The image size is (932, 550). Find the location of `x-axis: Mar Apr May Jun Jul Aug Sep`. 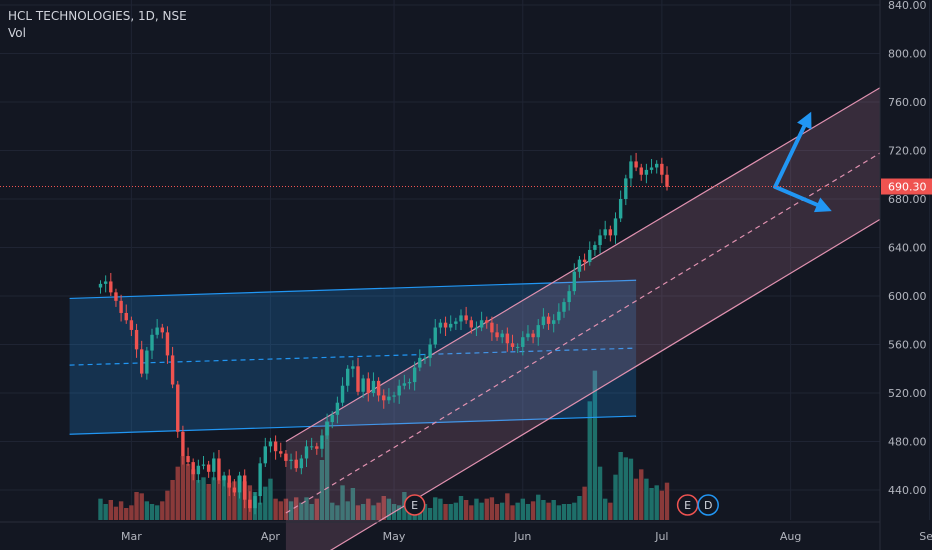

x-axis: Mar Apr May Jun Jul Aug Sep is located at coordinates (466, 532).